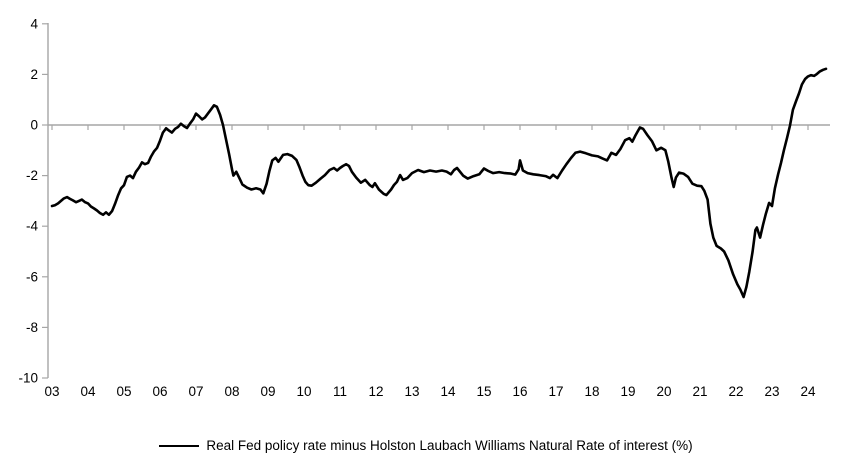 The image size is (852, 471). Describe the element at coordinates (448, 391) in the screenshot. I see `x-tick-label: 14` at that location.